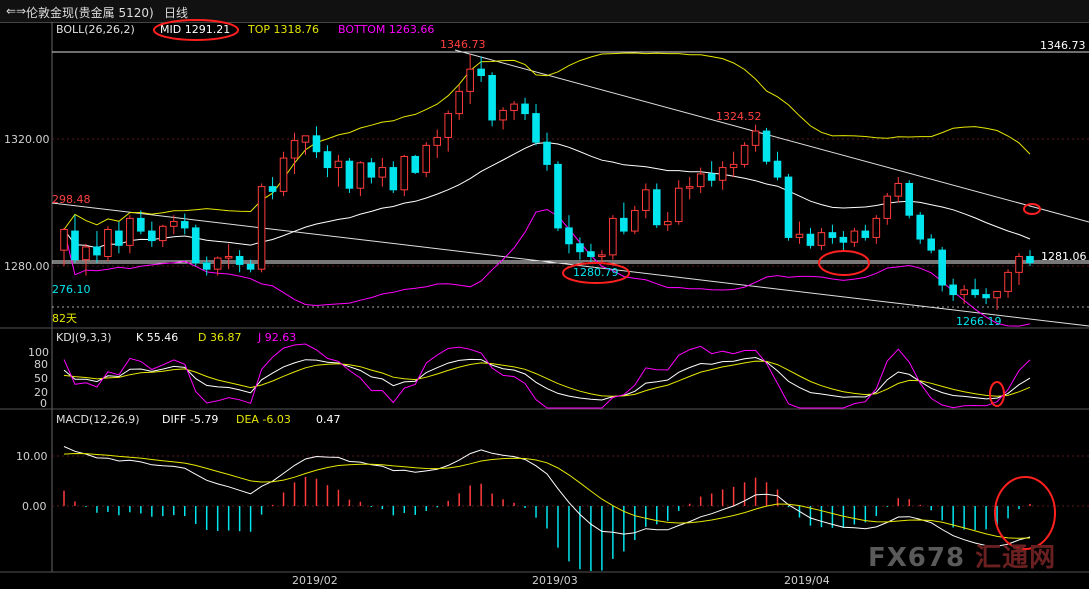 The width and height of the screenshot is (1089, 589). Describe the element at coordinates (98, 419) in the screenshot. I see `macd-legend-title: MACD(12,26,9)` at that location.